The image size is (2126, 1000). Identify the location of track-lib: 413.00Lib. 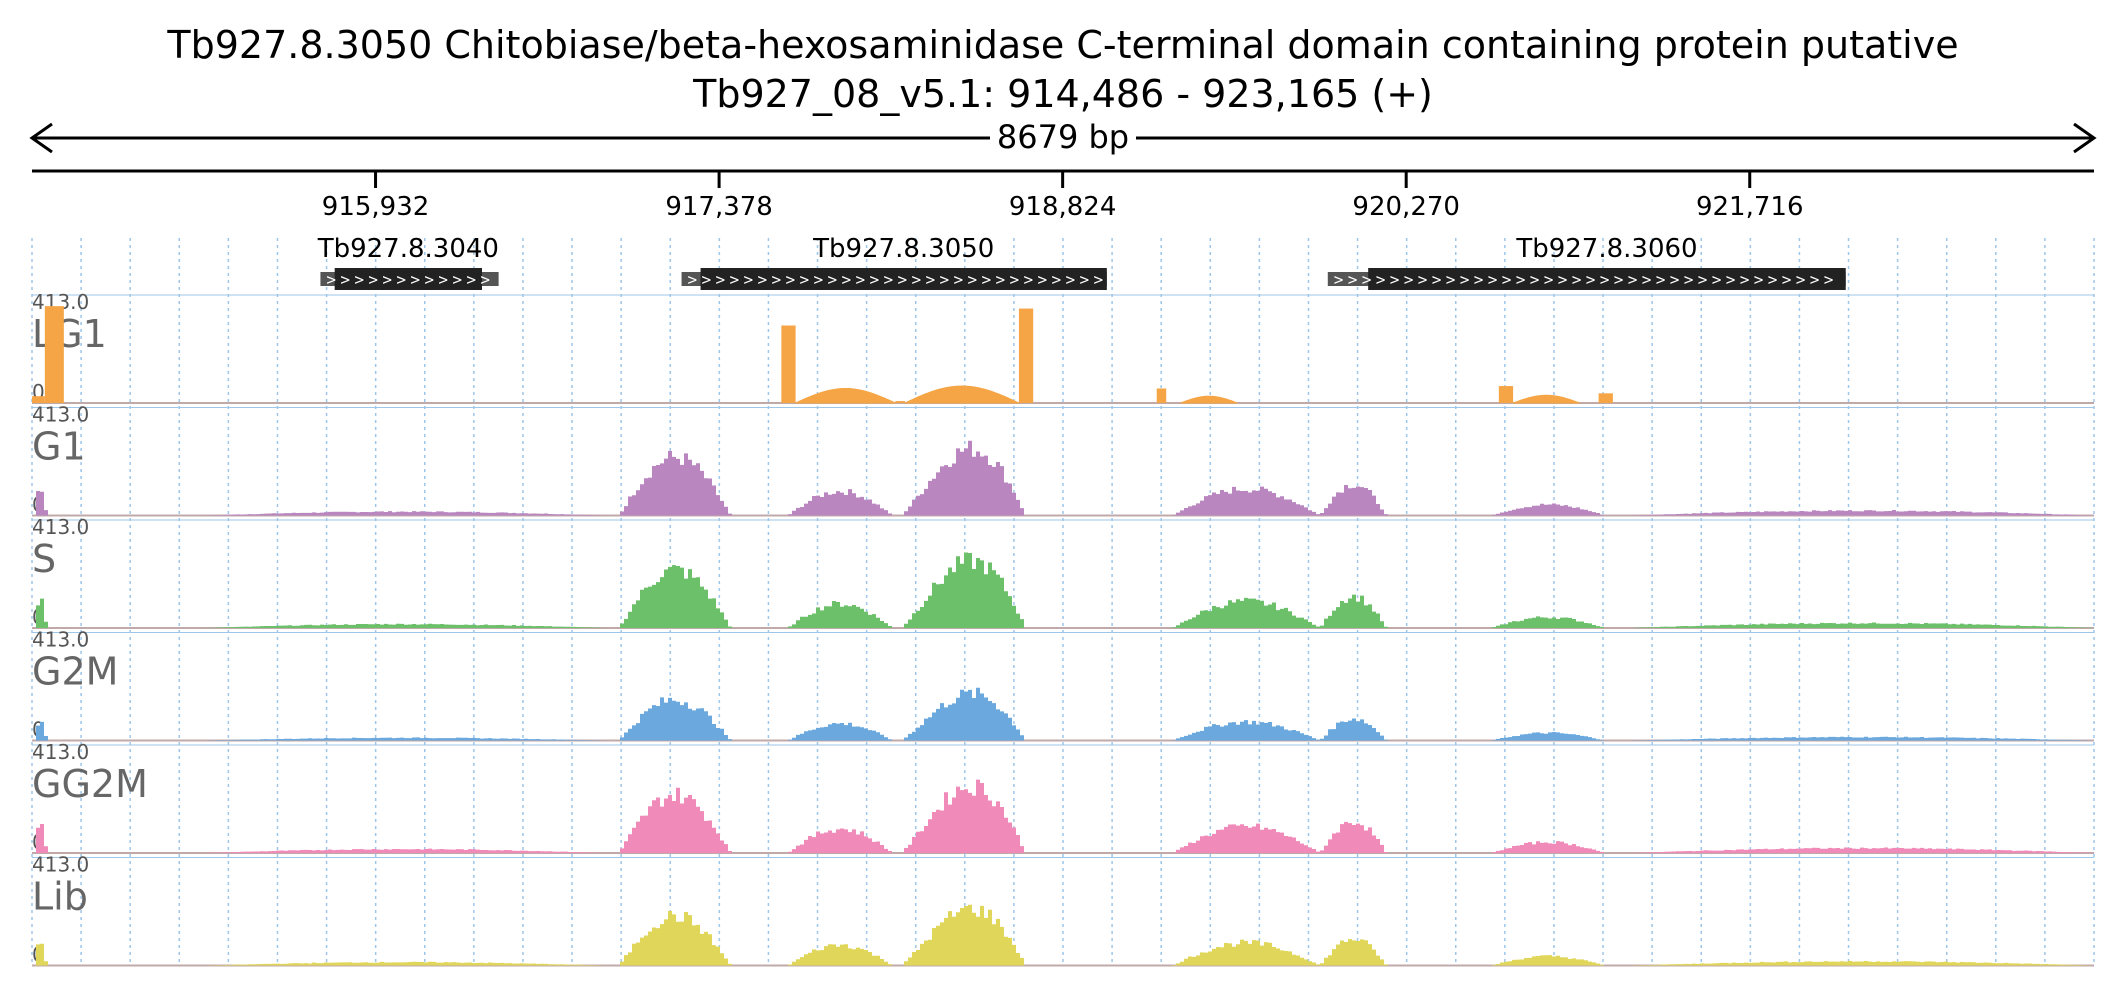
(1064, 910).